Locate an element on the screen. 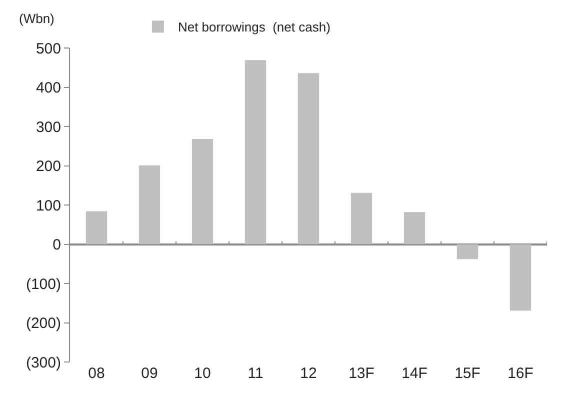 This screenshot has width=562, height=402. x-tick-label: 16F is located at coordinates (521, 373).